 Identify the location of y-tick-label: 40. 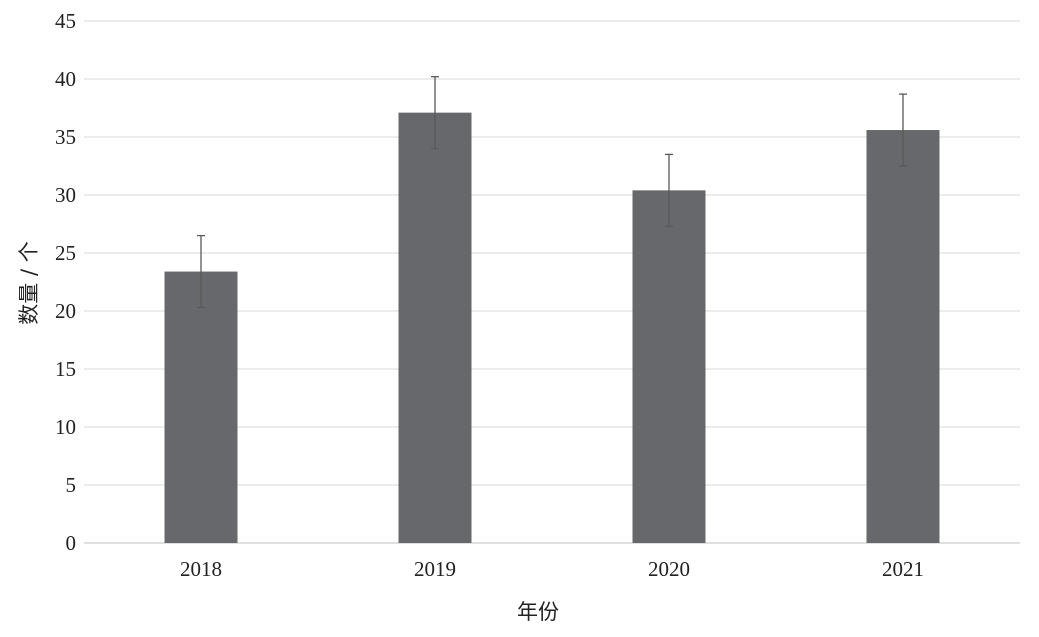
(65, 79).